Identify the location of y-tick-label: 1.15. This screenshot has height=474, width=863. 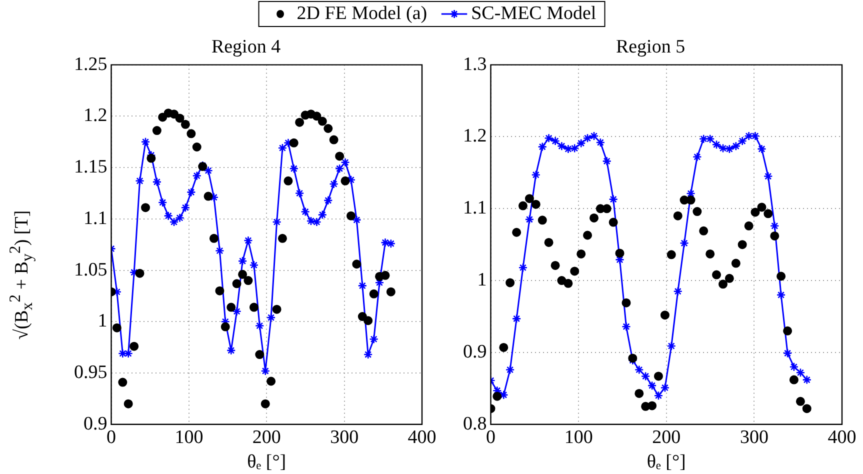
(91, 167).